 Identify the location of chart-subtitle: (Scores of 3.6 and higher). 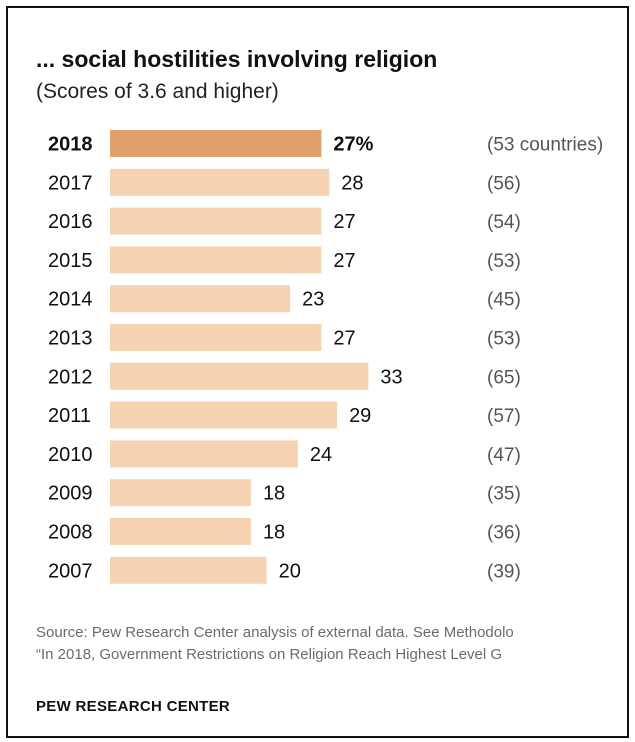
(157, 91).